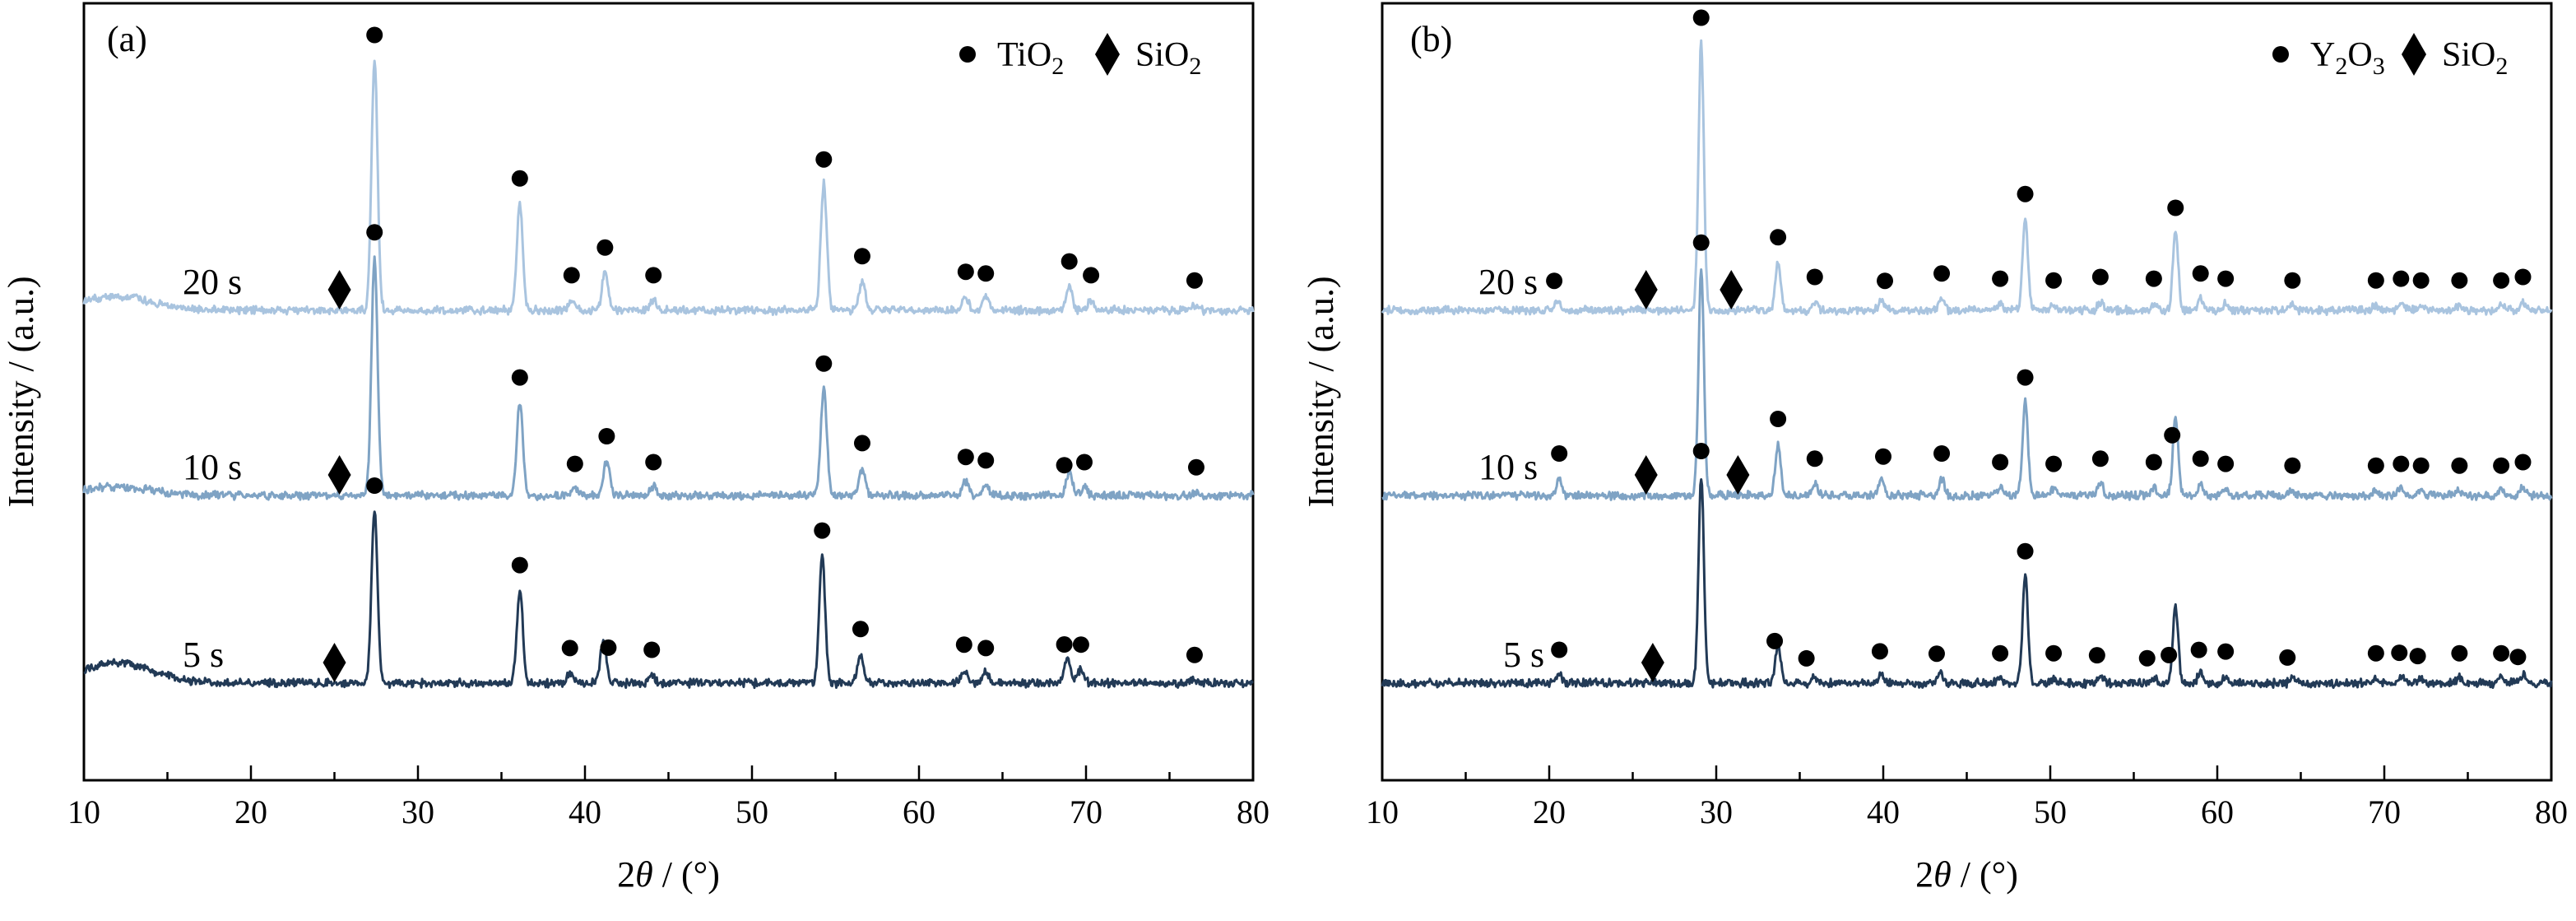 The image size is (2576, 921). I want to click on x-tick-label: 10, so click(83, 812).